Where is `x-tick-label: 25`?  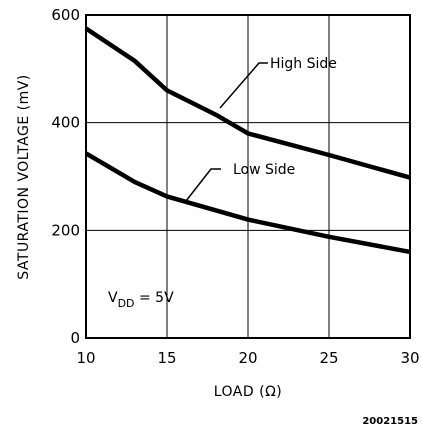
x-tick-label: 25 is located at coordinates (328, 358).